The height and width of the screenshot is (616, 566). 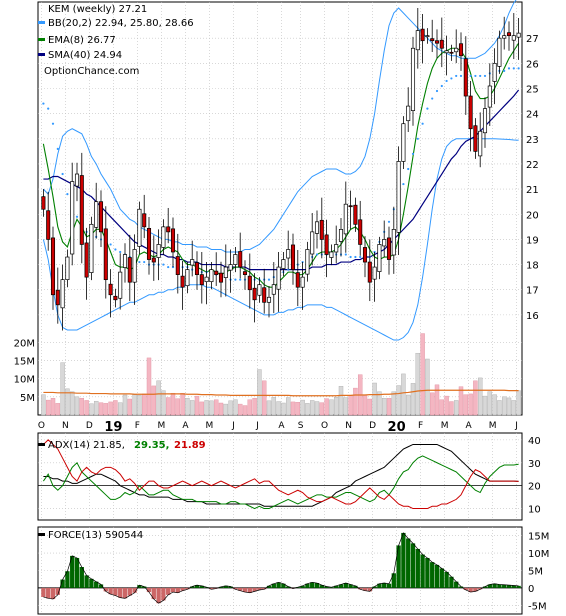 What do you see at coordinates (82, 40) in the screenshot?
I see `ema-legend-label: EMA(8) 26.77` at bounding box center [82, 40].